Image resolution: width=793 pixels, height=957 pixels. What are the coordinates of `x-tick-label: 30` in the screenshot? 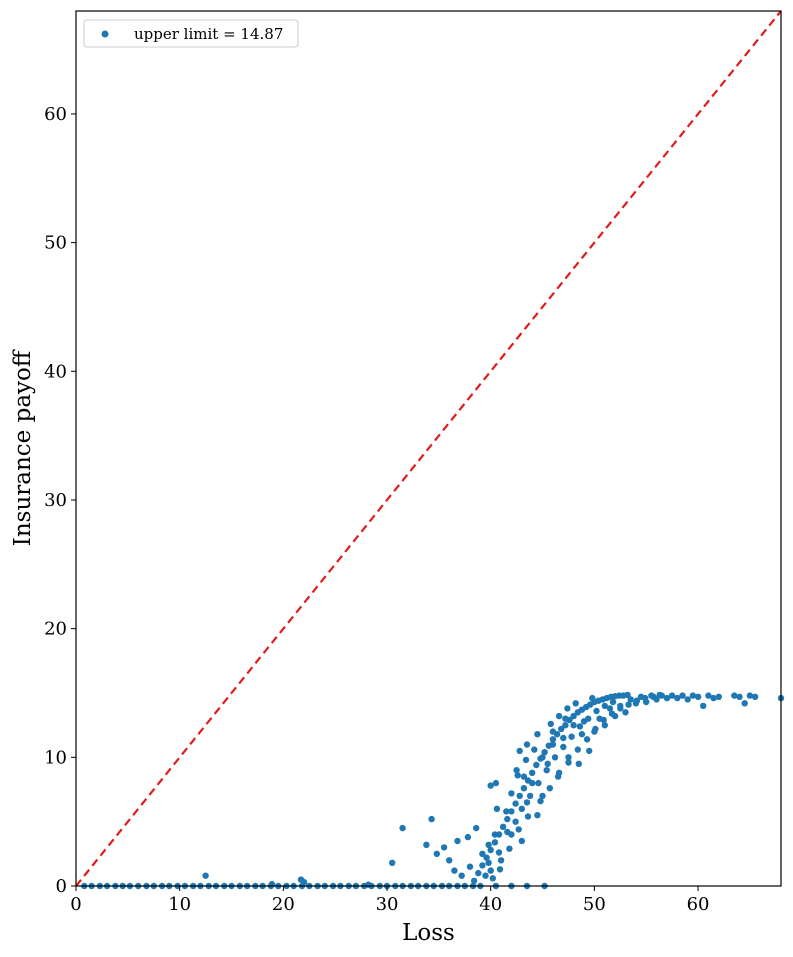 It's located at (387, 904).